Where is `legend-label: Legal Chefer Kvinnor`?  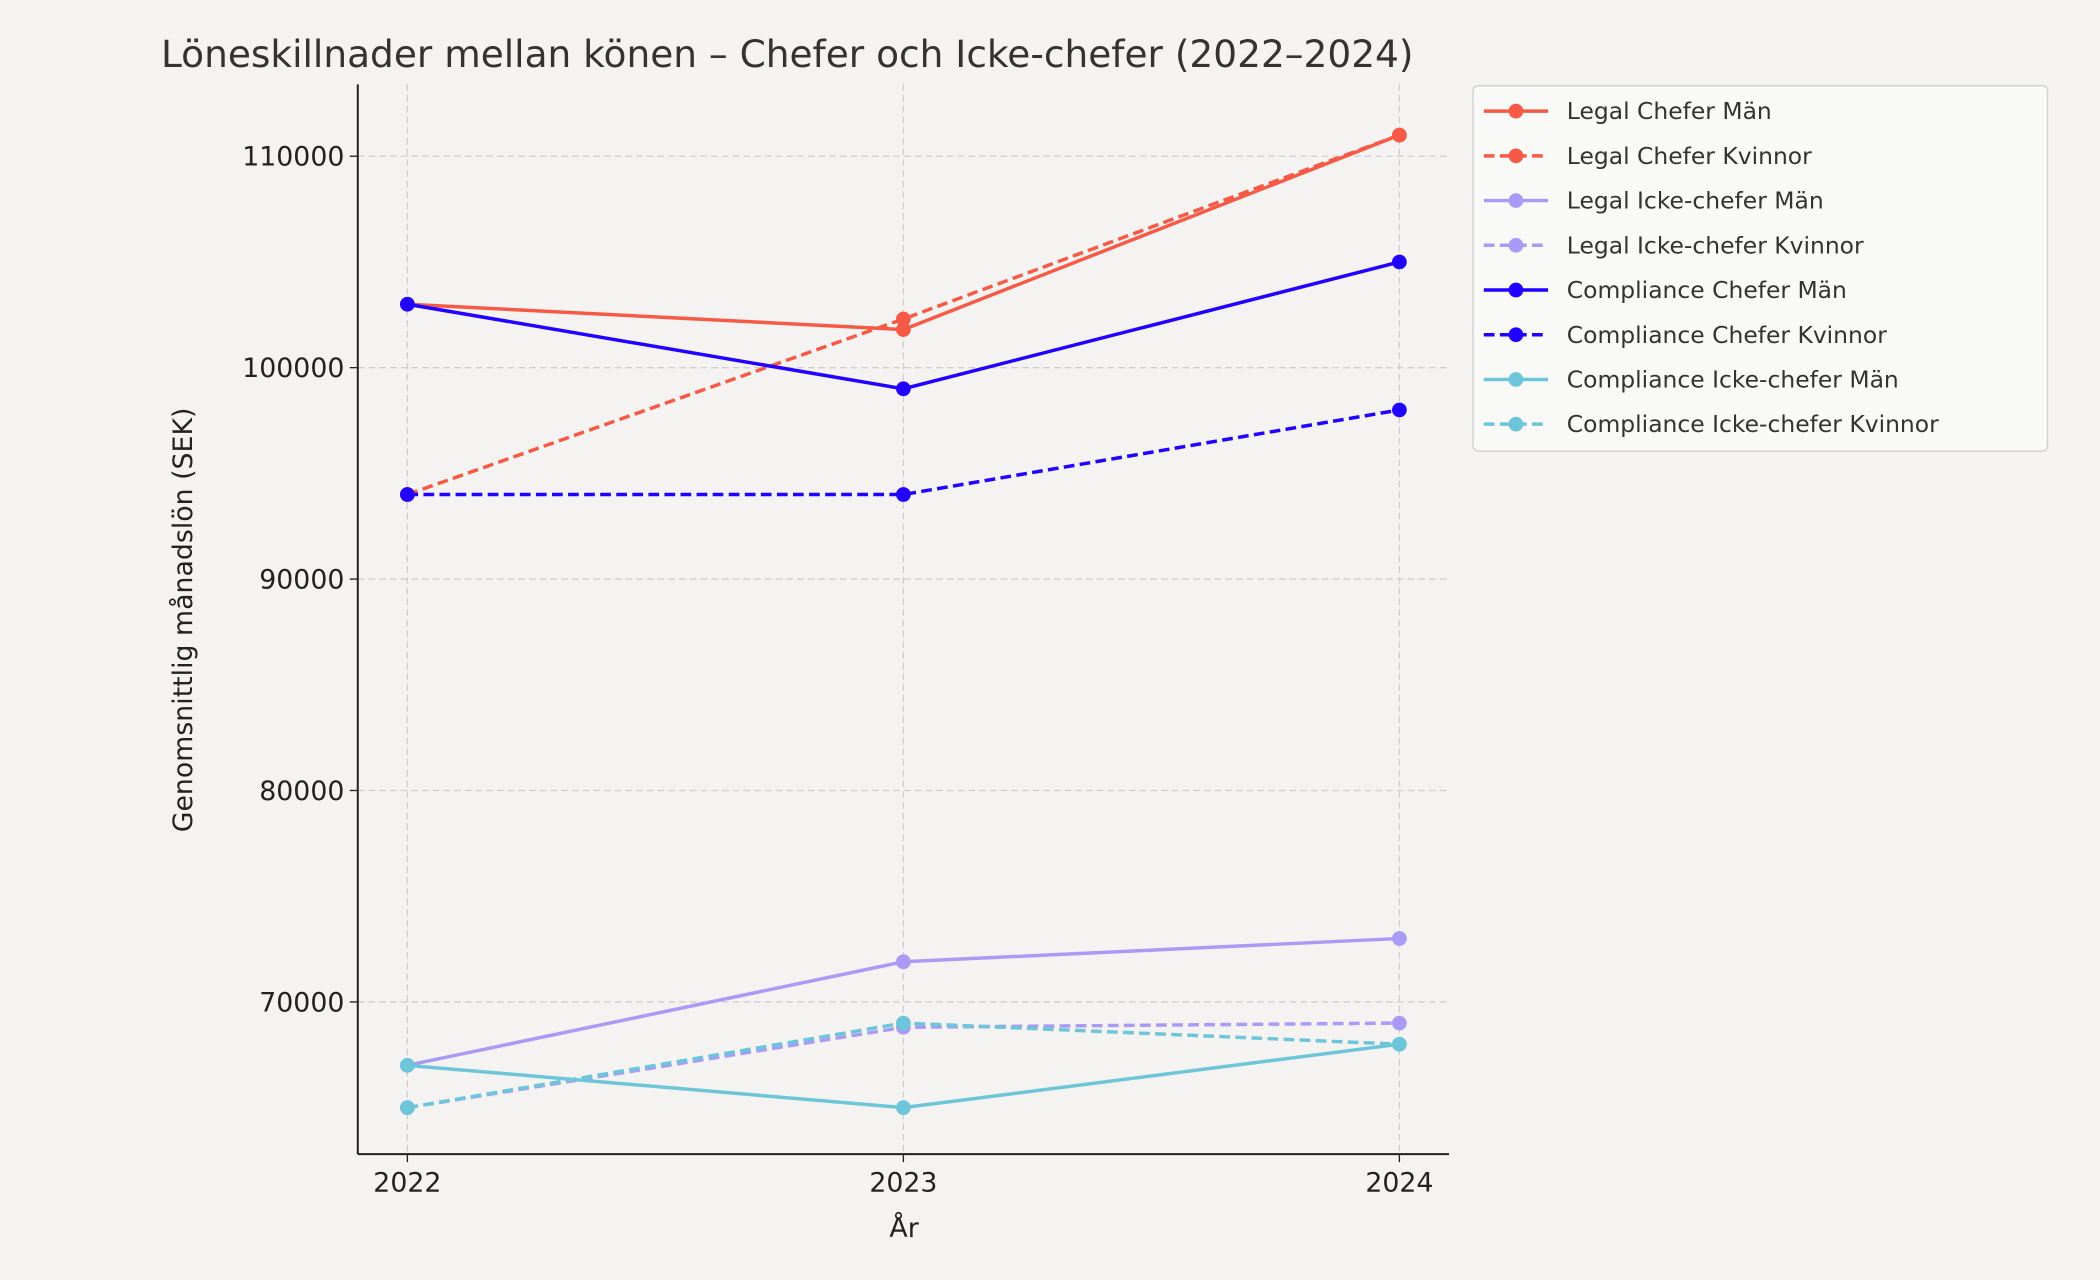 legend-label: Legal Chefer Kvinnor is located at coordinates (1689, 156).